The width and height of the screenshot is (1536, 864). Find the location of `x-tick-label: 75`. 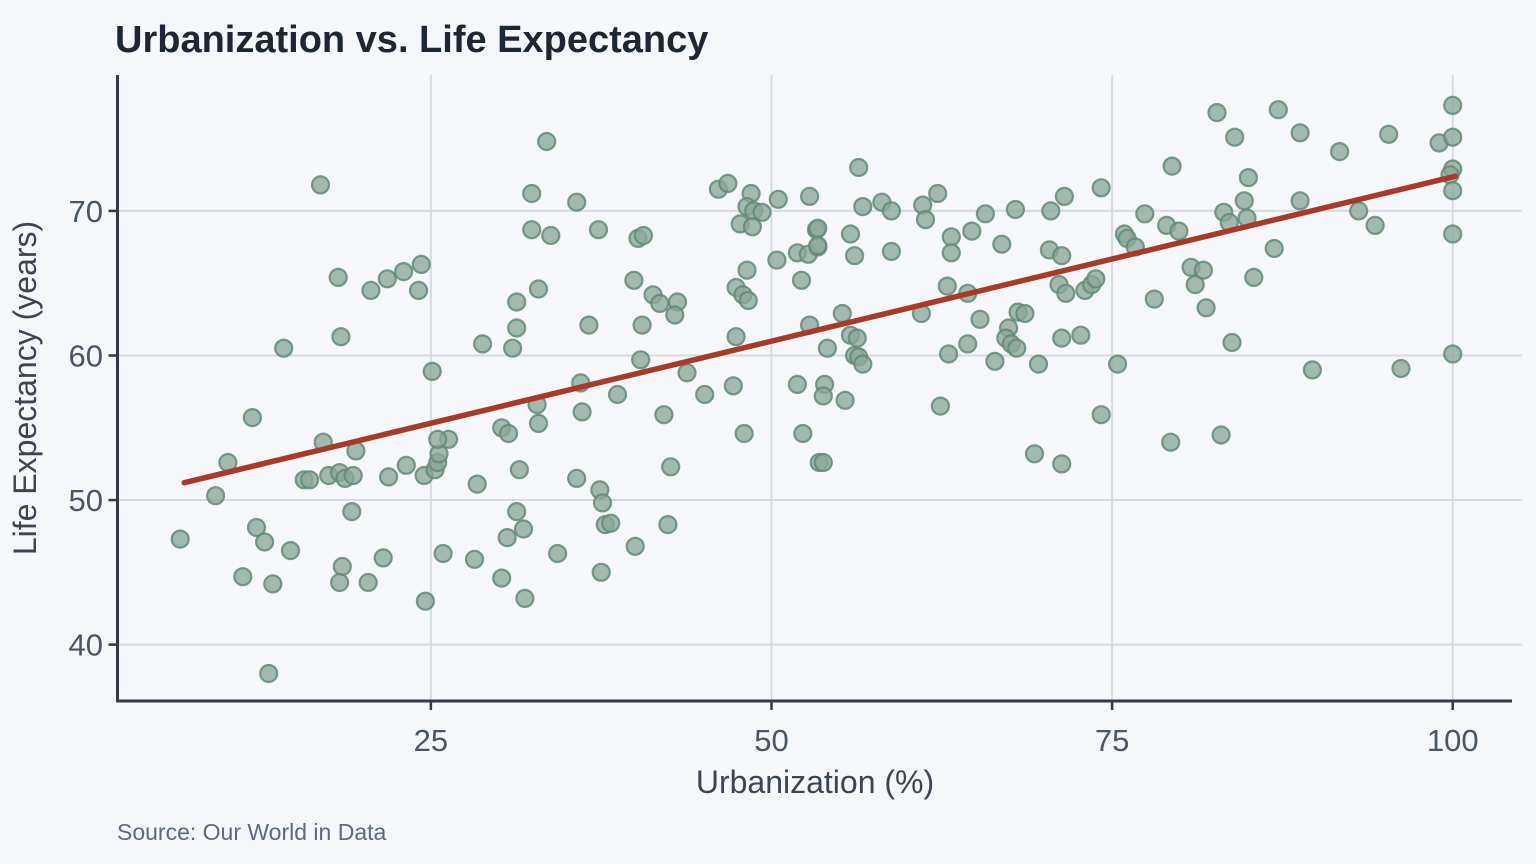

x-tick-label: 75 is located at coordinates (1112, 740).